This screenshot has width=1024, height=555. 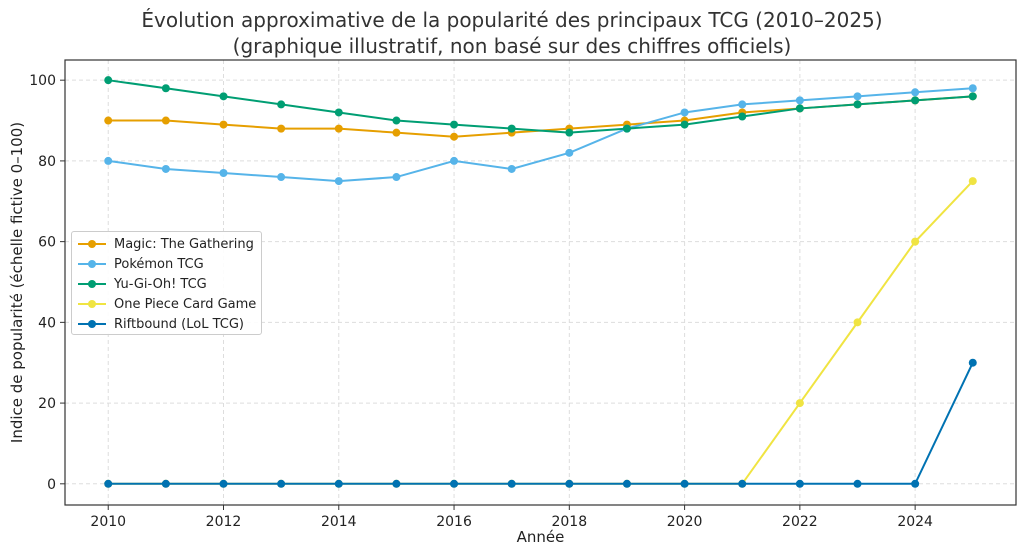 I want to click on legend-item: Yu-Gi-Oh! TCG, so click(x=139, y=284).